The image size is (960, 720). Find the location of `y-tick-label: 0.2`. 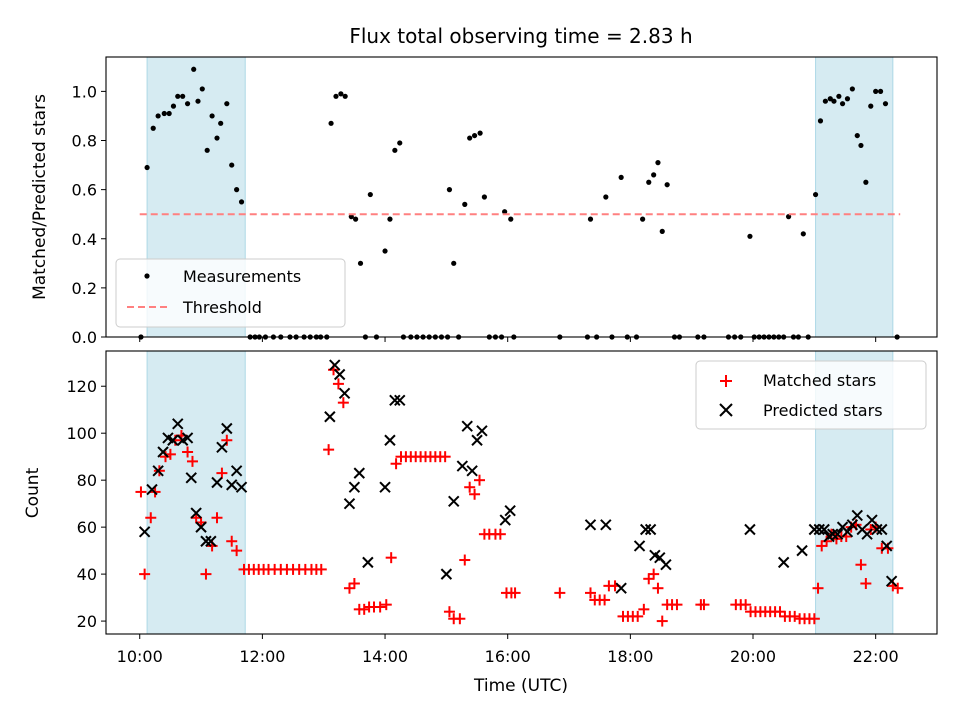

y-tick-label: 0.2 is located at coordinates (84, 288).